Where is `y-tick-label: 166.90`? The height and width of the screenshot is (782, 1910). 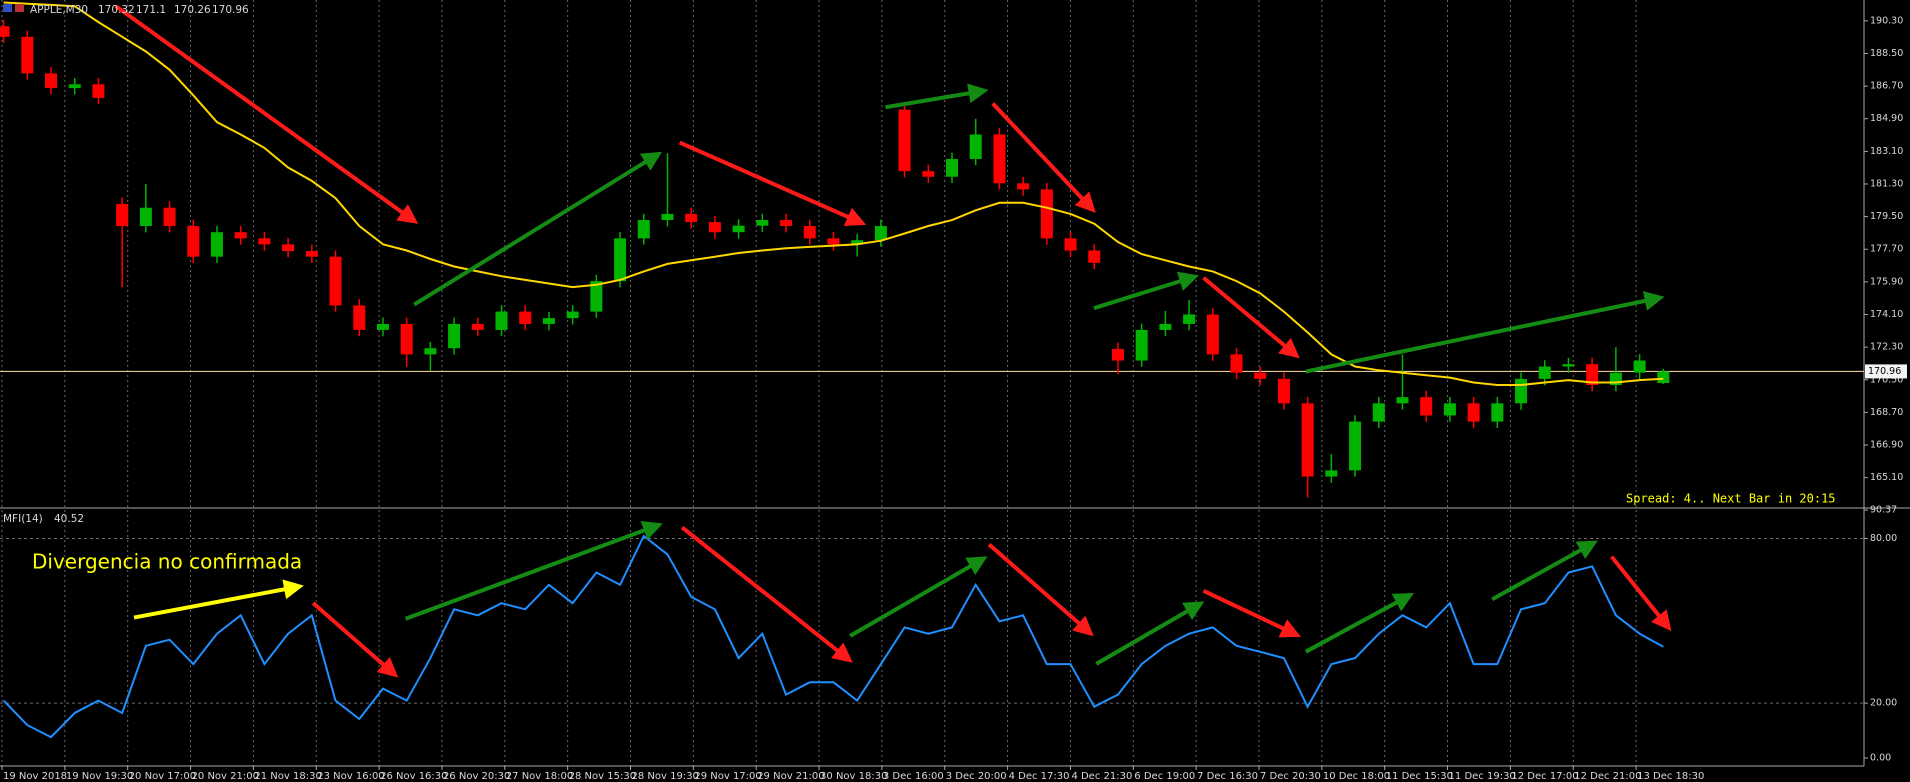
y-tick-label: 166.90 is located at coordinates (1886, 445).